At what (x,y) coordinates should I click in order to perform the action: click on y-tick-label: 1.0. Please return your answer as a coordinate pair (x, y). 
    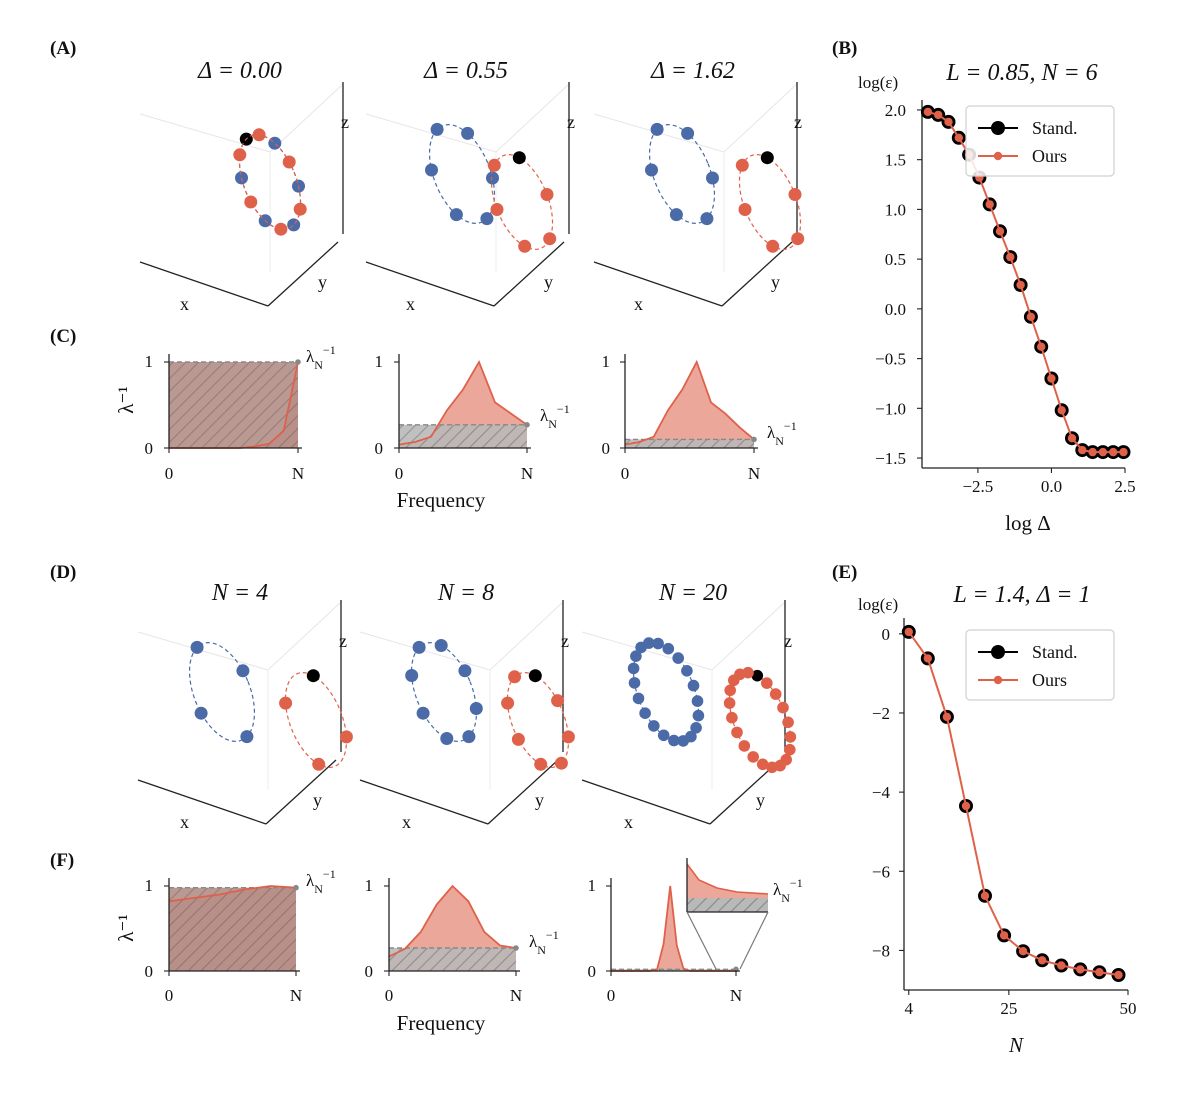
    Looking at the image, I should click on (895, 209).